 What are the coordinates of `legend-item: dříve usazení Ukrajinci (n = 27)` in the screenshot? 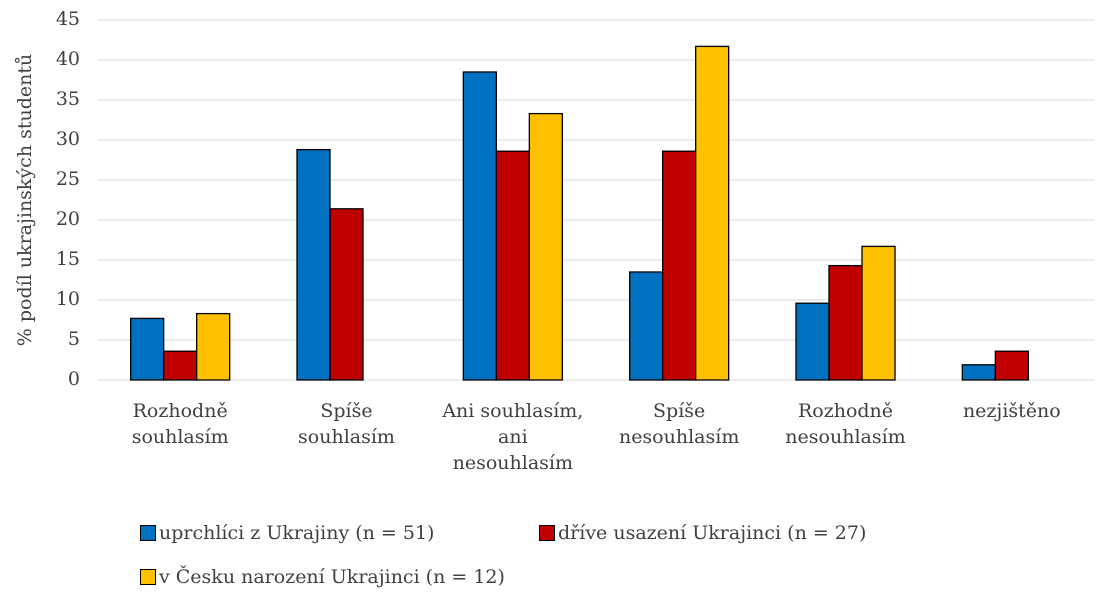 It's located at (702, 533).